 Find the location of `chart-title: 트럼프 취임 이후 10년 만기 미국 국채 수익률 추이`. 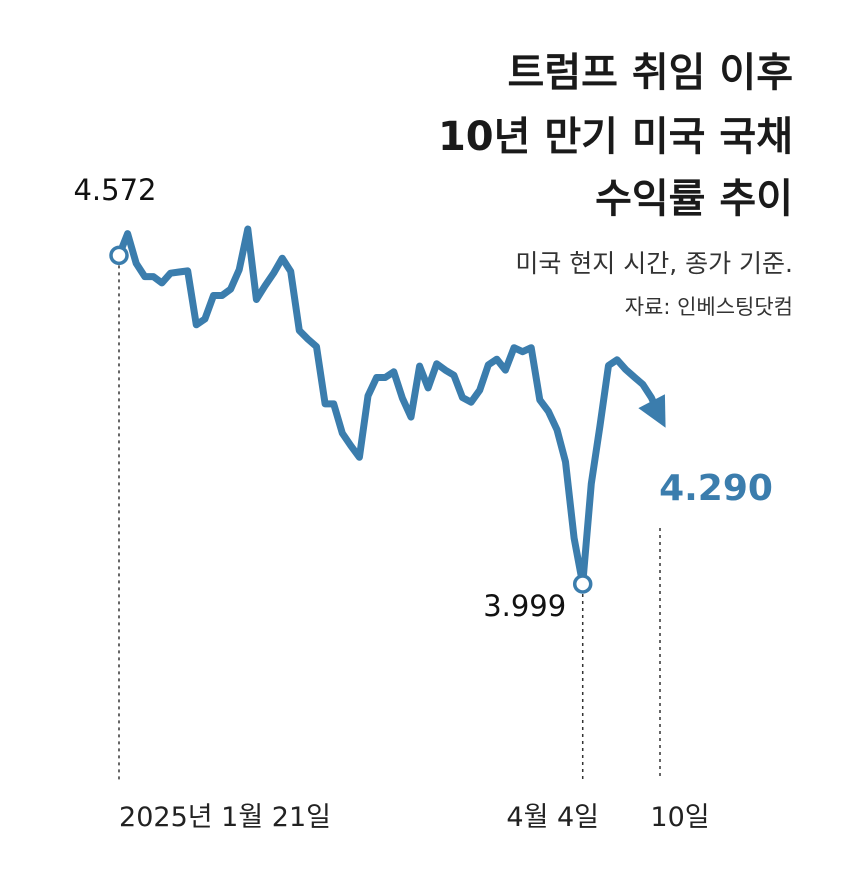

chart-title: 트럼프 취임 이후 10년 만기 미국 국채 수익률 추이 is located at coordinates (615, 136).